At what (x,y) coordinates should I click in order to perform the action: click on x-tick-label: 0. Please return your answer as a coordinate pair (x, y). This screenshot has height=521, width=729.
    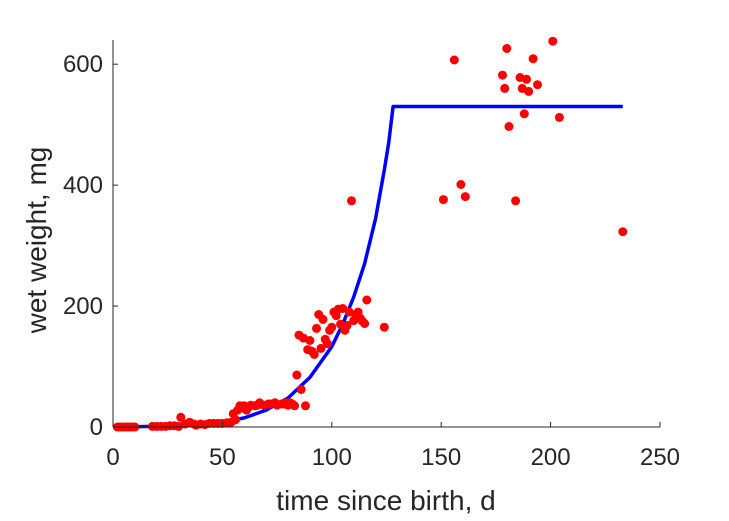
    Looking at the image, I should click on (112, 457).